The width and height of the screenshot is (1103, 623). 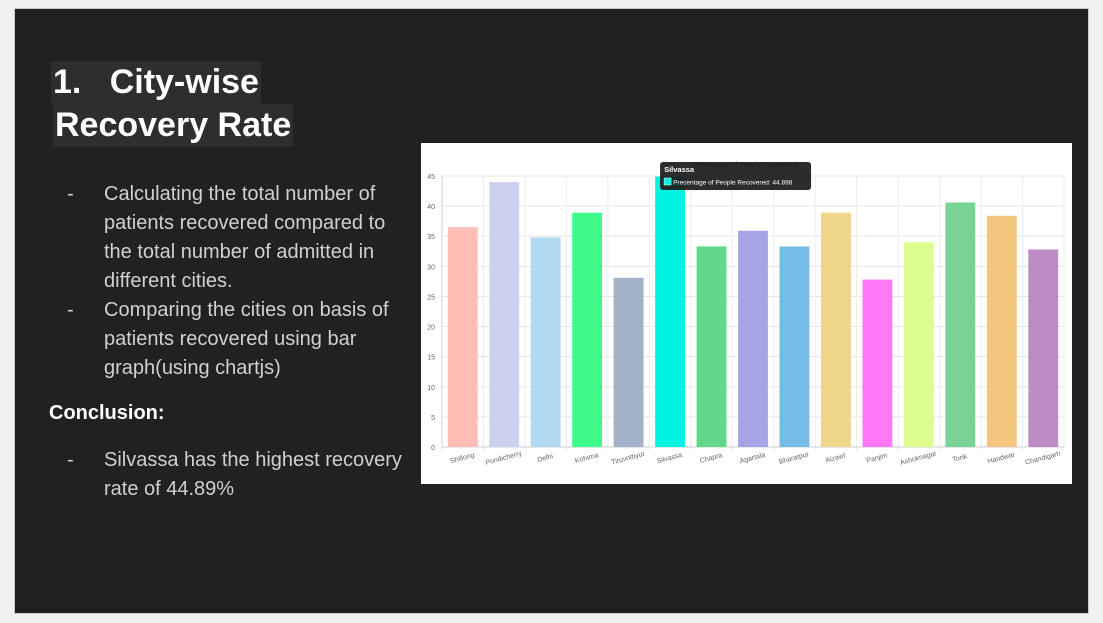 I want to click on y-tick-label: 5, so click(x=433, y=418).